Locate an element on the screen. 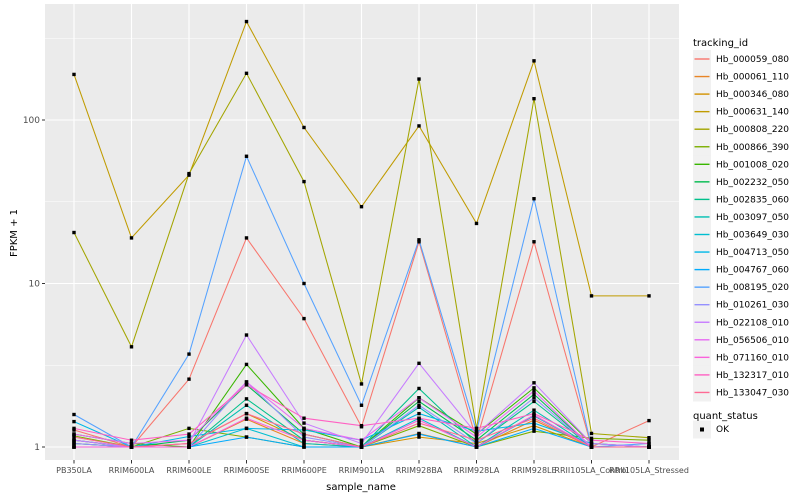  x-tick-label: RRIM600LA is located at coordinates (132, 470).